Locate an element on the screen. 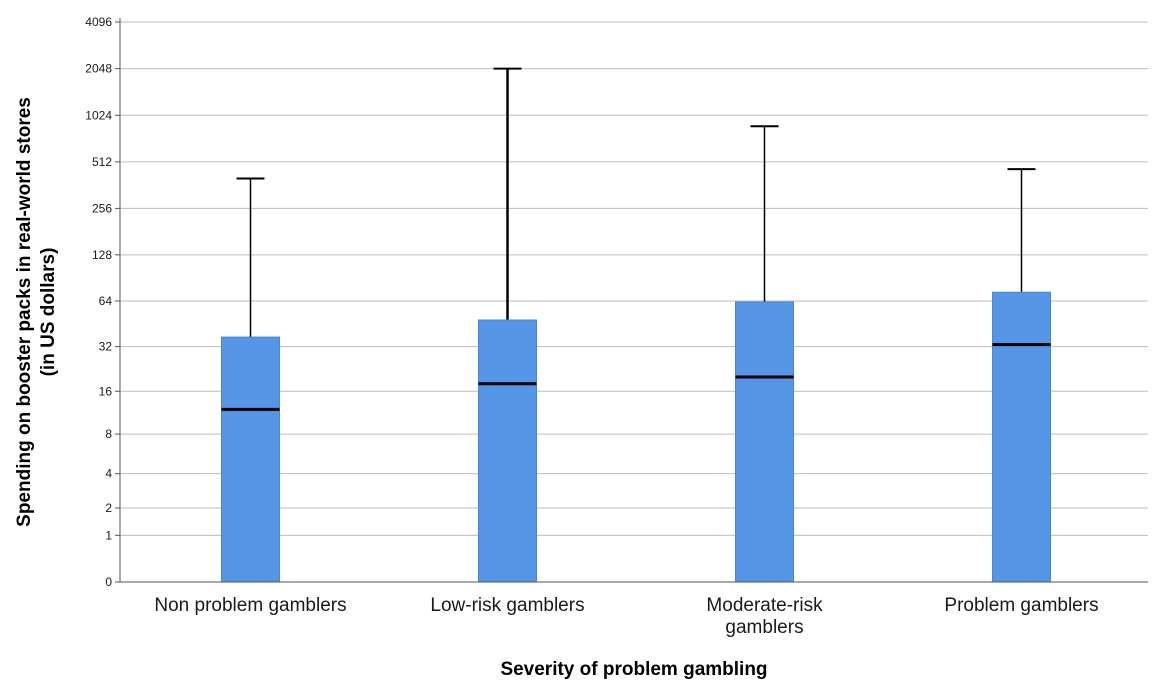 This screenshot has height=680, width=1153. y-tick-label: 2 is located at coordinates (108, 508).